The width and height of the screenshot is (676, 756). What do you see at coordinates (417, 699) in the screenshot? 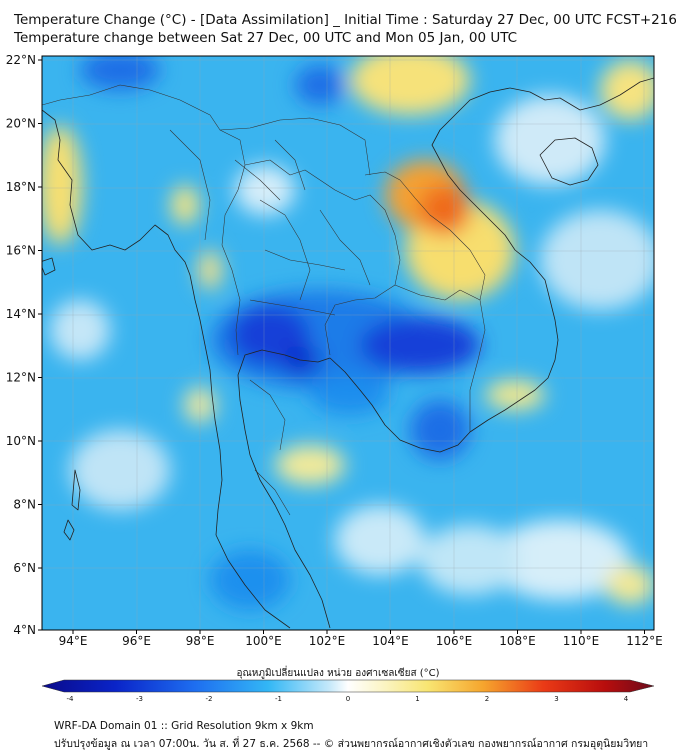
I see `colorbar-tick-label: 1` at bounding box center [417, 699].